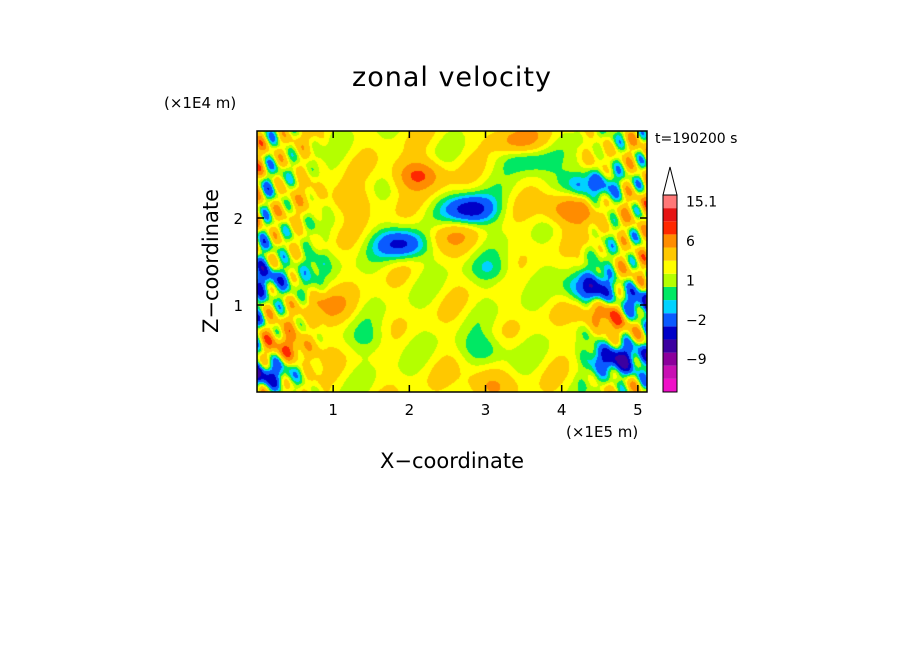  I want to click on y-unit-label: (×1E4 m), so click(200, 103).